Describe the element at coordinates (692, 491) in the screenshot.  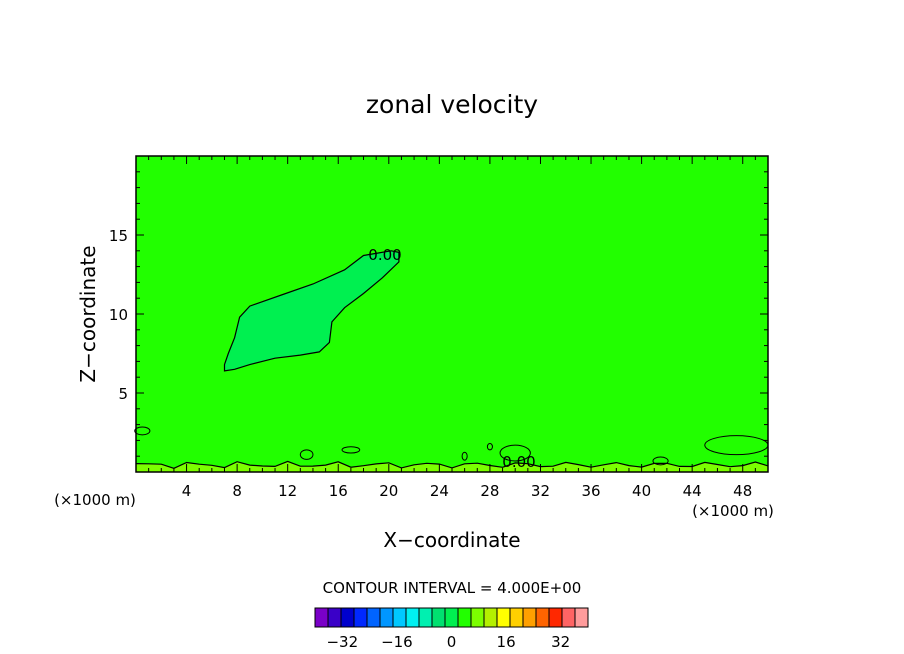
I see `x-tick-label: 44` at that location.